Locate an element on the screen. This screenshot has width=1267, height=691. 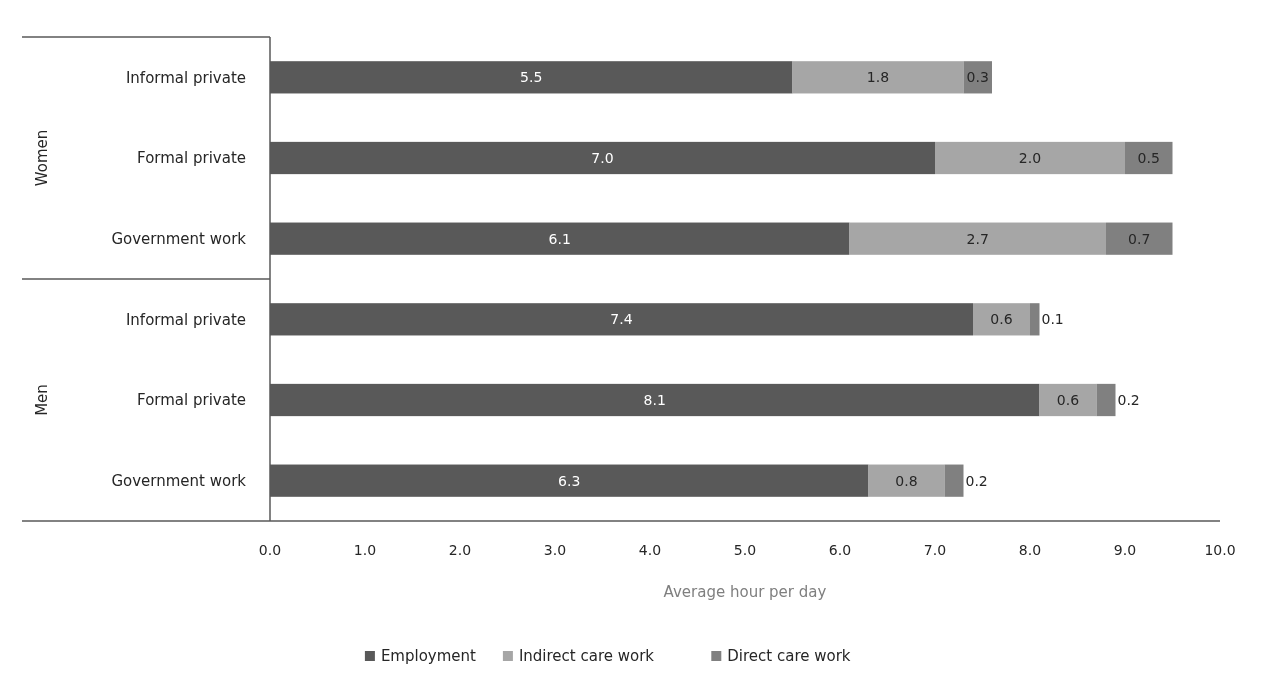
x-tick-label: 2.0 is located at coordinates (460, 549).